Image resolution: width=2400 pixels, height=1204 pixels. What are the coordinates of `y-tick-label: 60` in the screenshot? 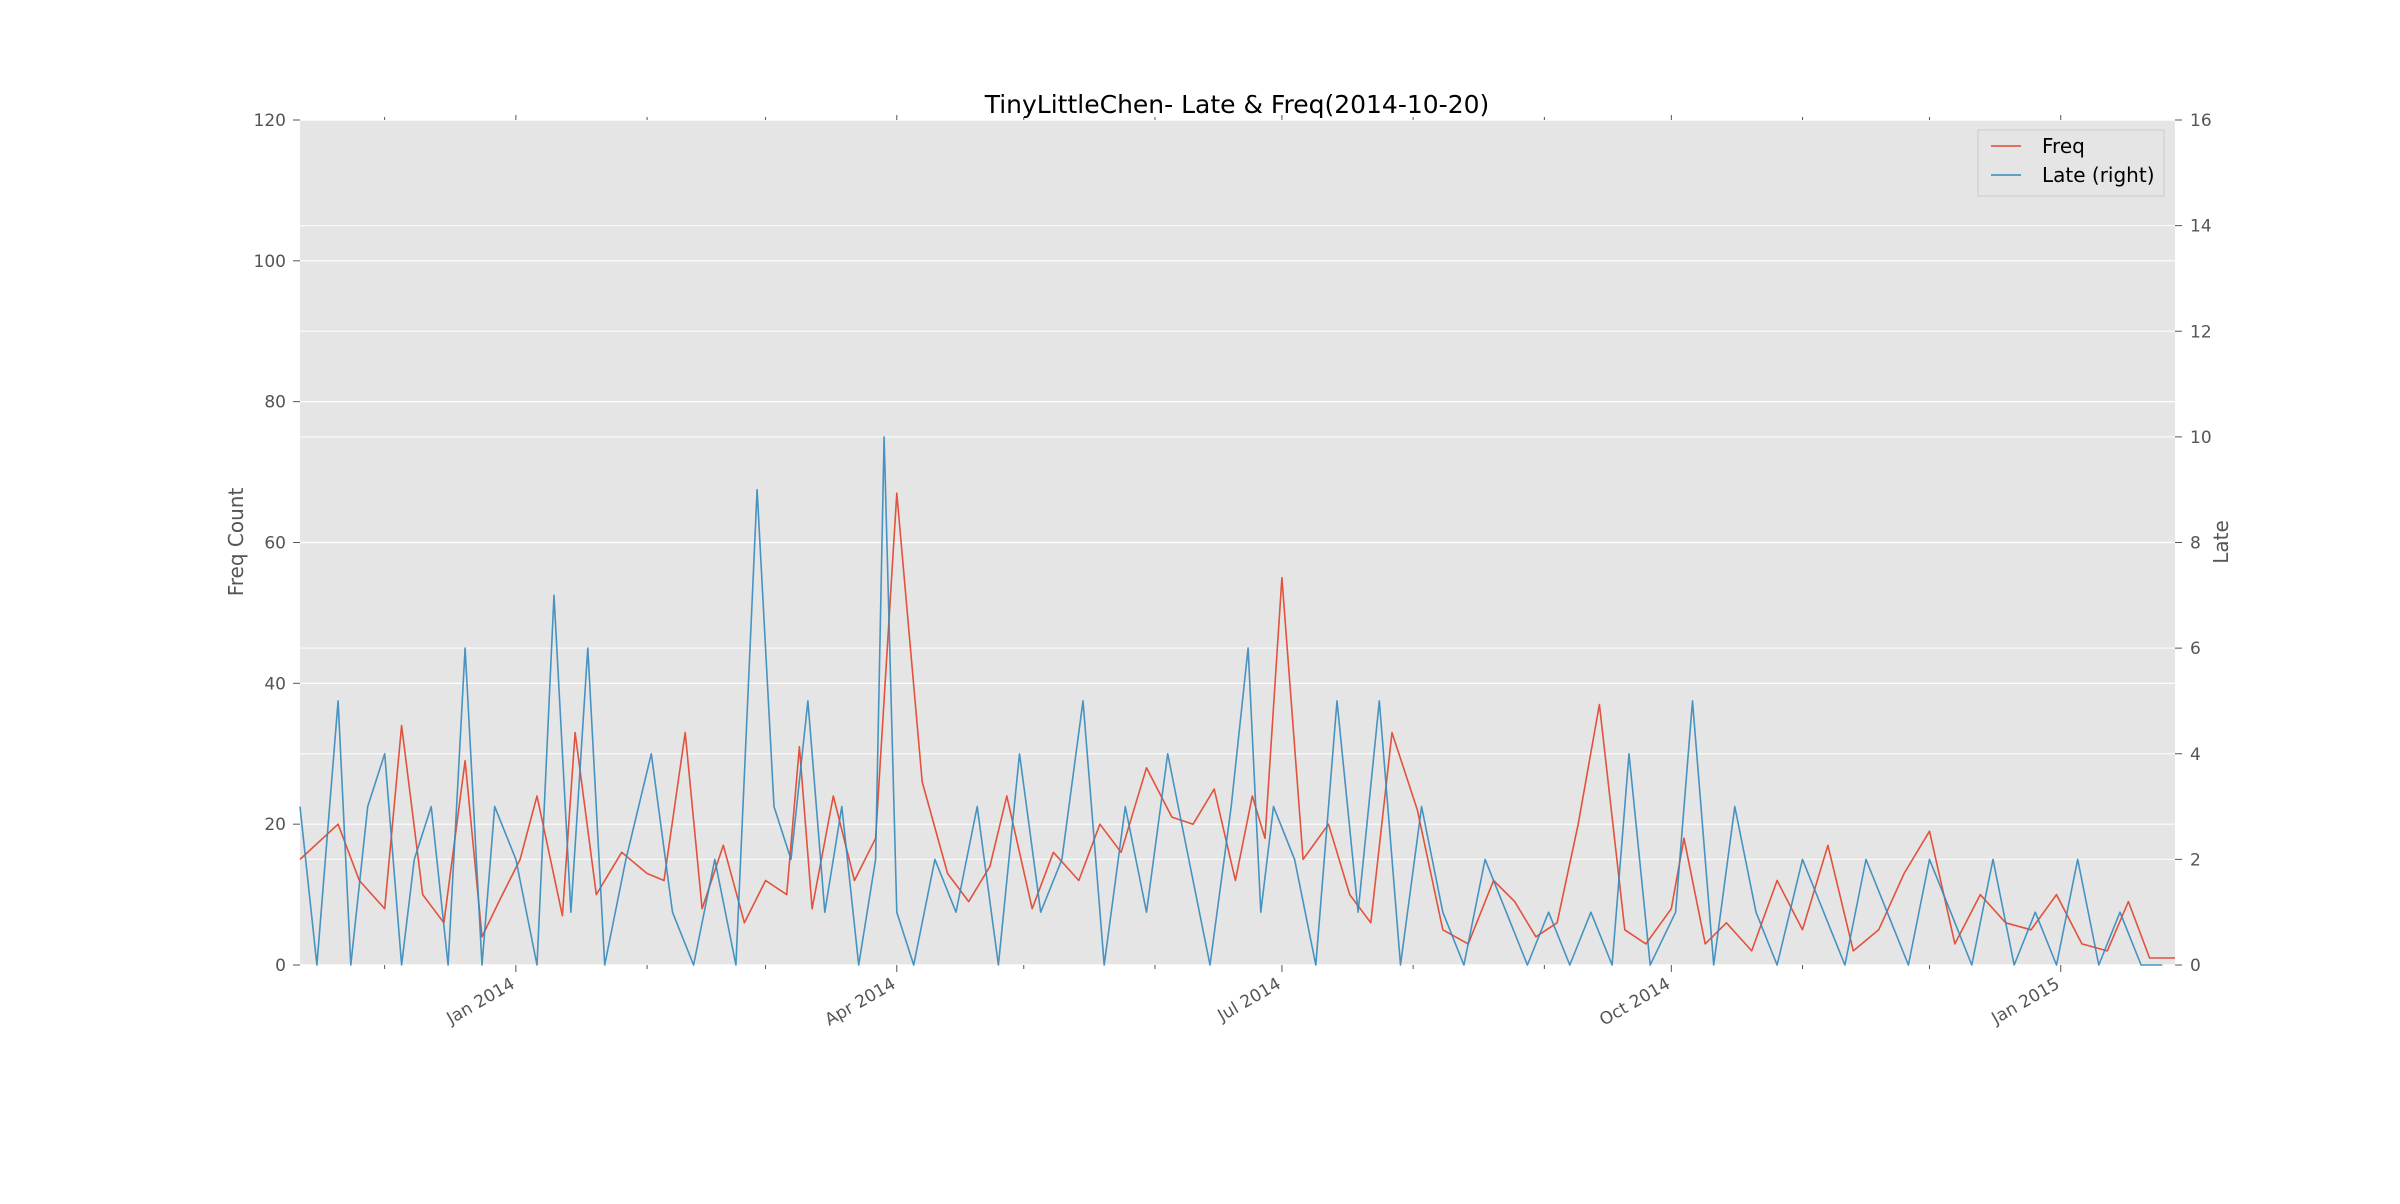 It's located at (275, 544).